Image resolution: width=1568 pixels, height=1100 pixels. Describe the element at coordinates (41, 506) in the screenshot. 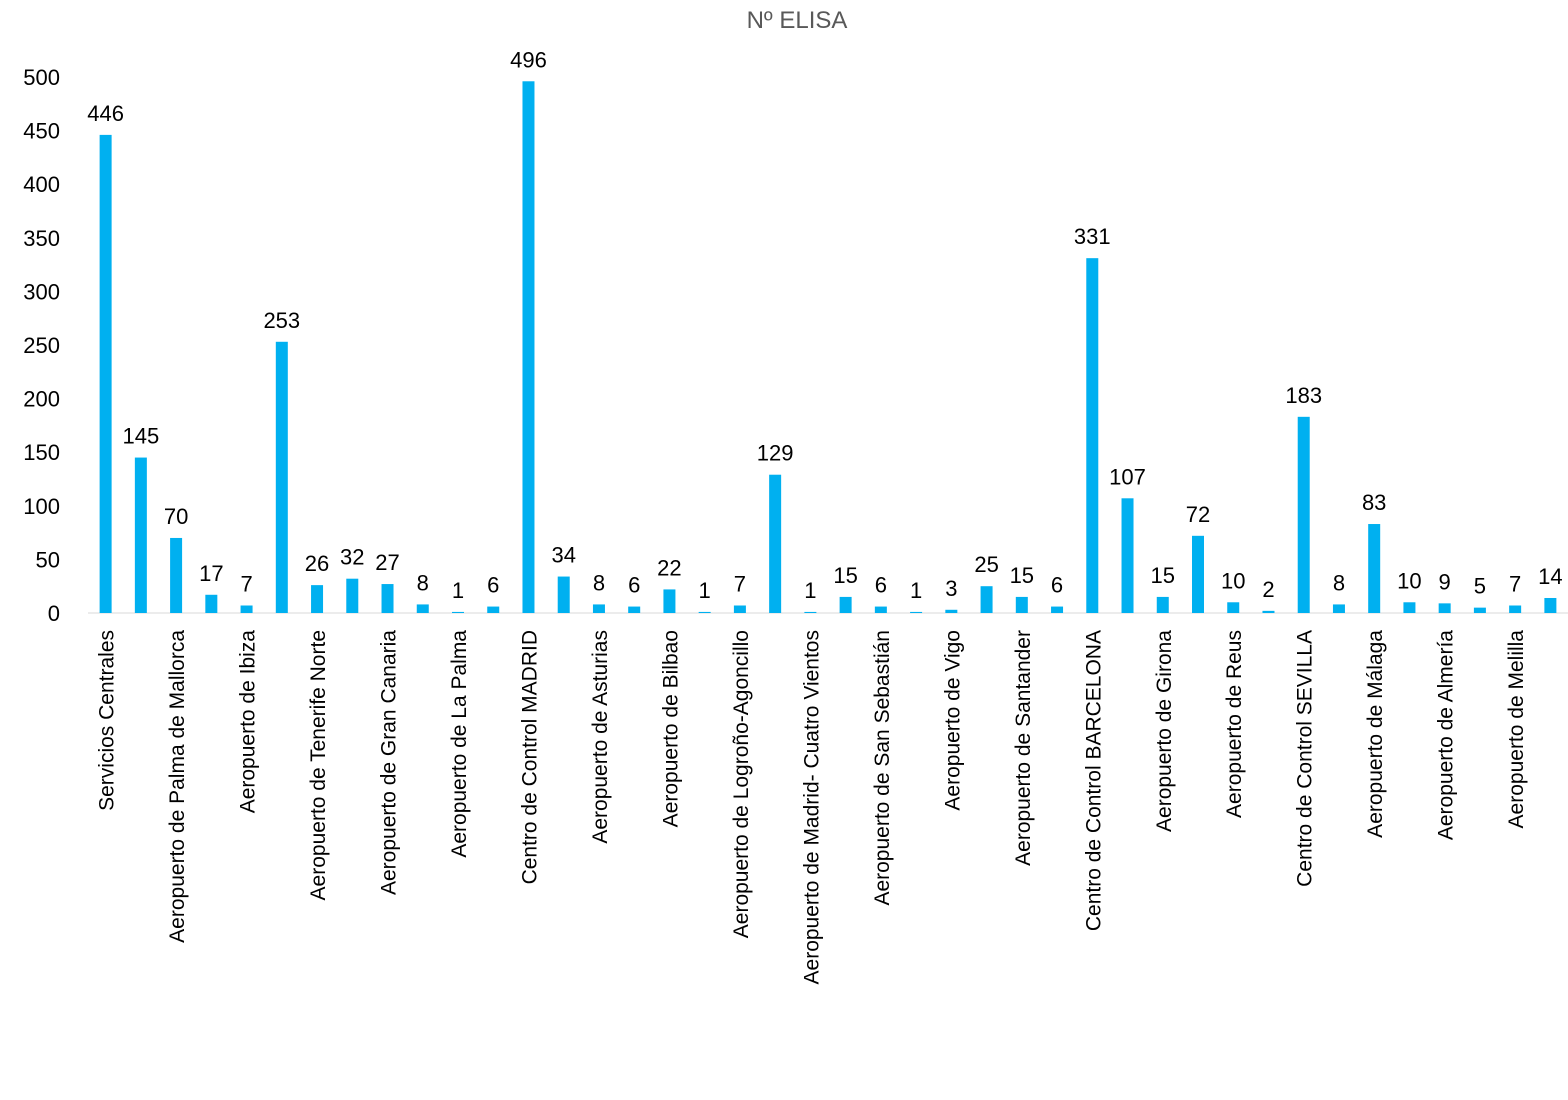

I see `y-tick-label: 100` at that location.